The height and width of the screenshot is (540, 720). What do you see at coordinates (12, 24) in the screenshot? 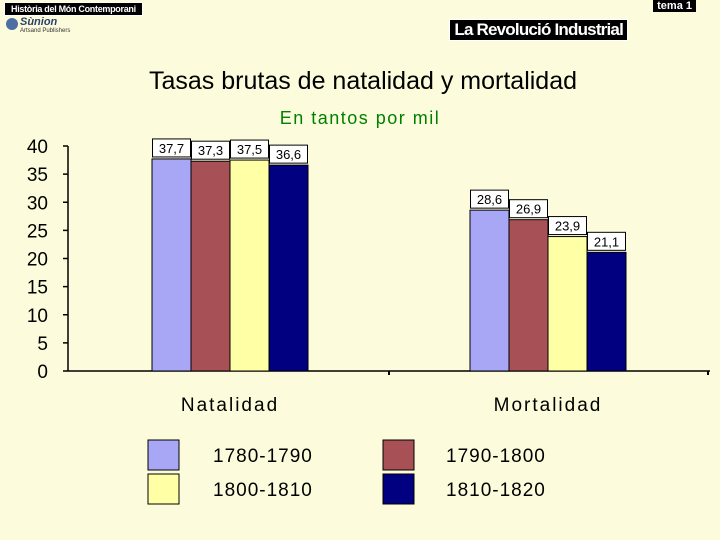
I see `logo-emblem-icon` at bounding box center [12, 24].